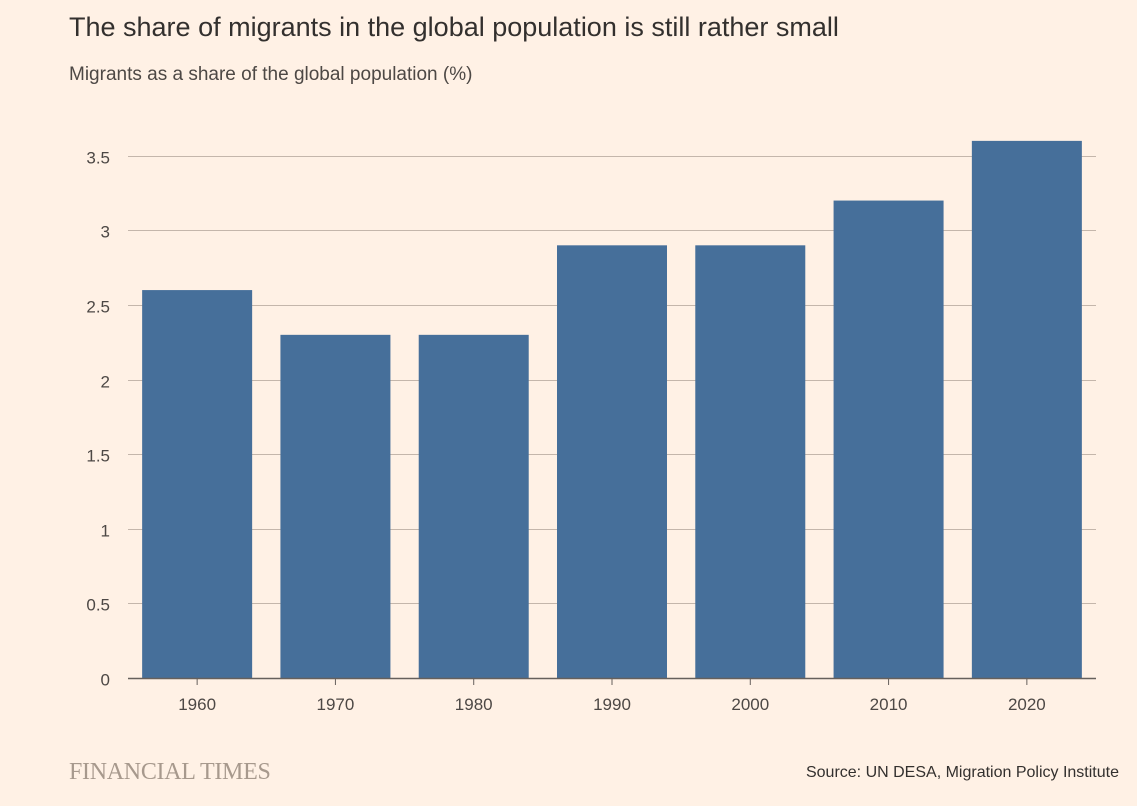 The width and height of the screenshot is (1137, 806). I want to click on bar-2000, so click(750, 461).